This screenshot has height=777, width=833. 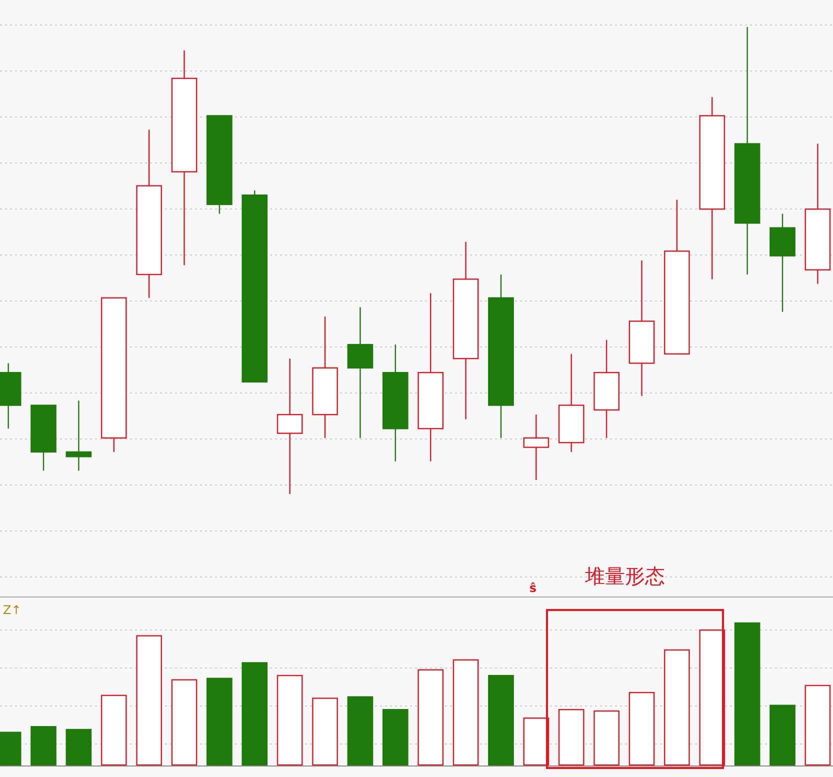 What do you see at coordinates (624, 576) in the screenshot?
I see `text: 堆量形态` at bounding box center [624, 576].